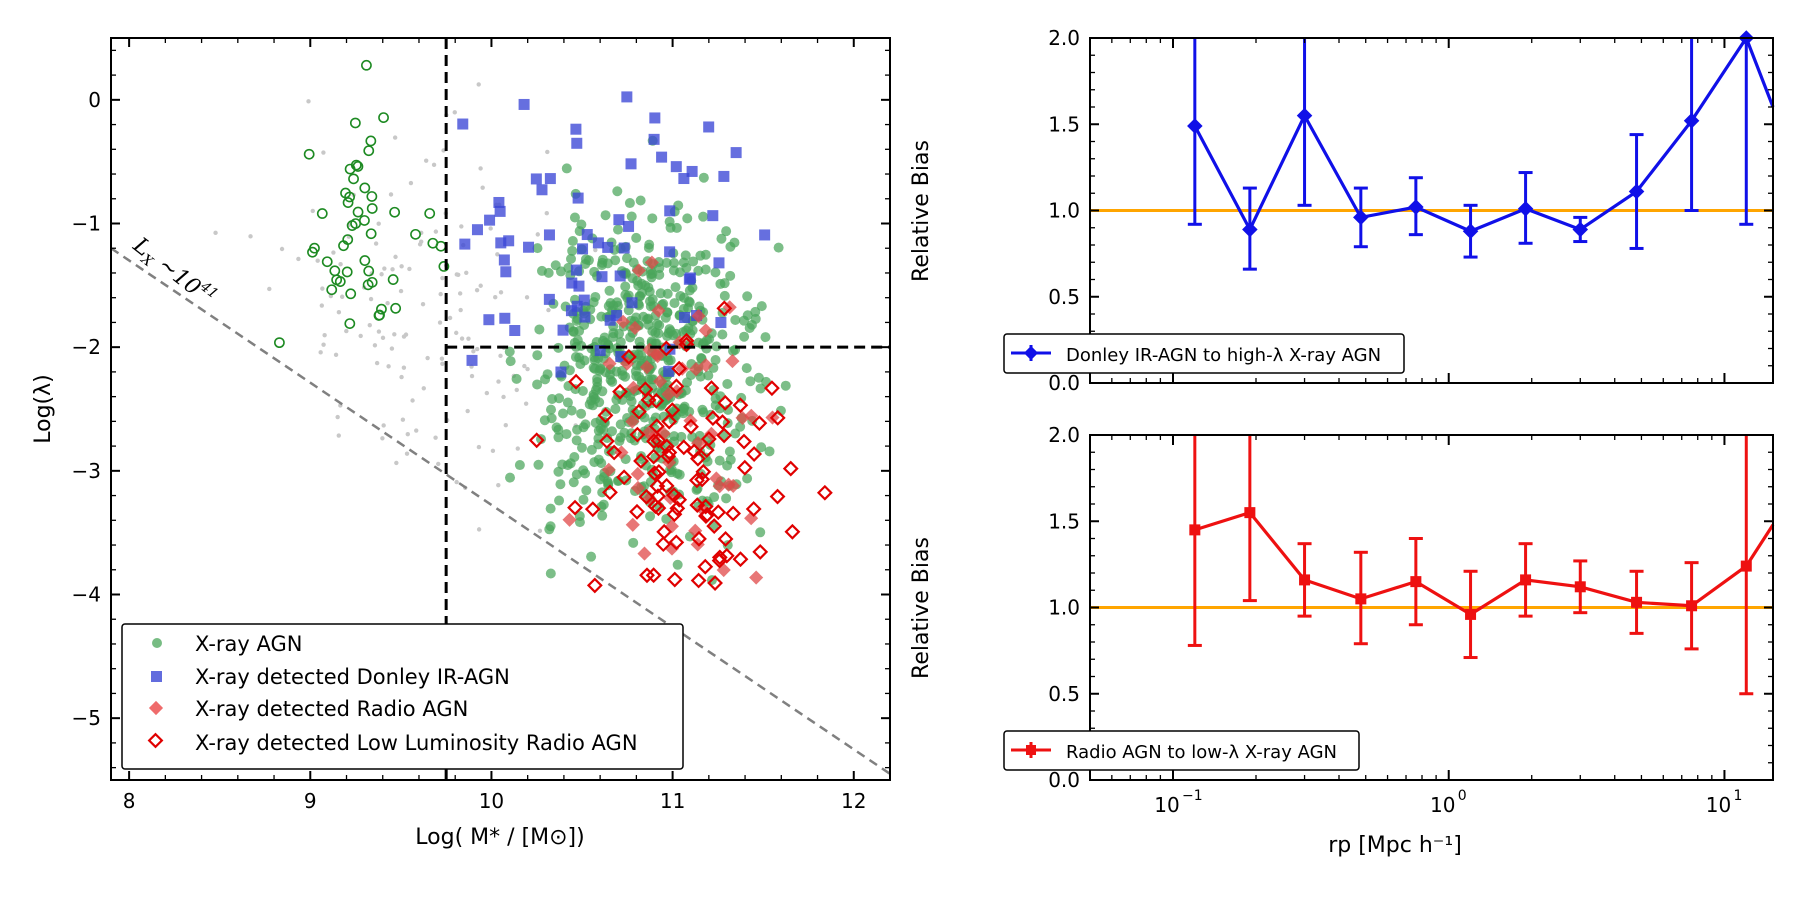  Describe the element at coordinates (1064, 694) in the screenshot. I see `y-tick-label: 0.5` at that location.